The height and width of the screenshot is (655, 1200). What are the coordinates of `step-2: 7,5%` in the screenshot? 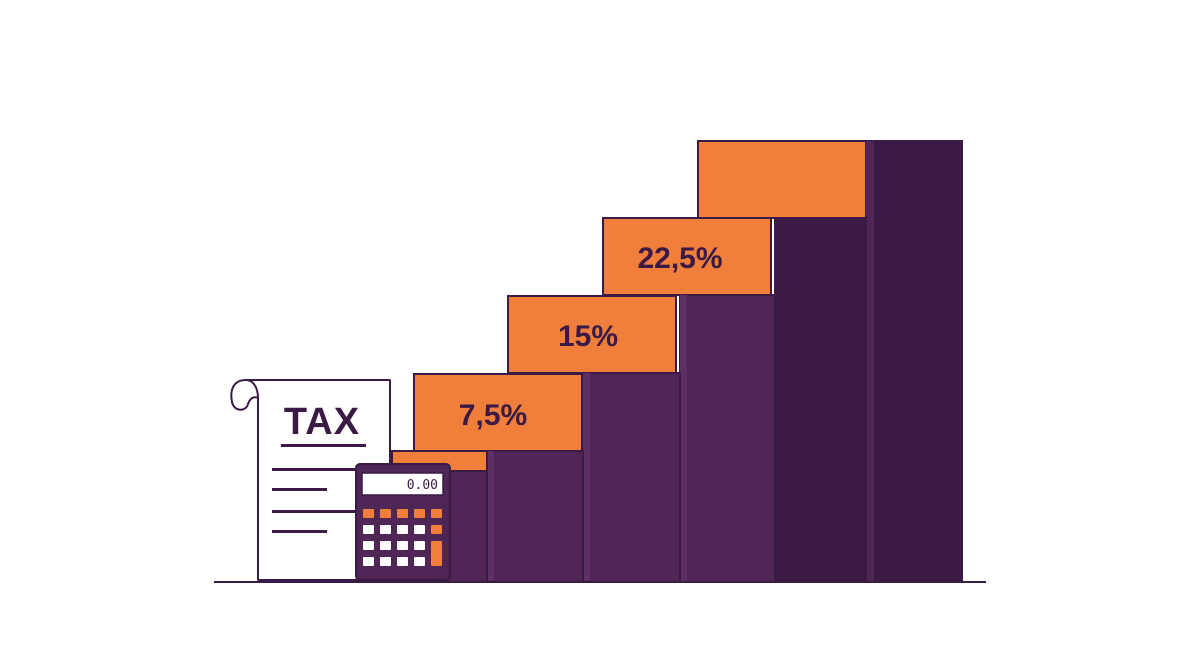 It's located at (498, 478).